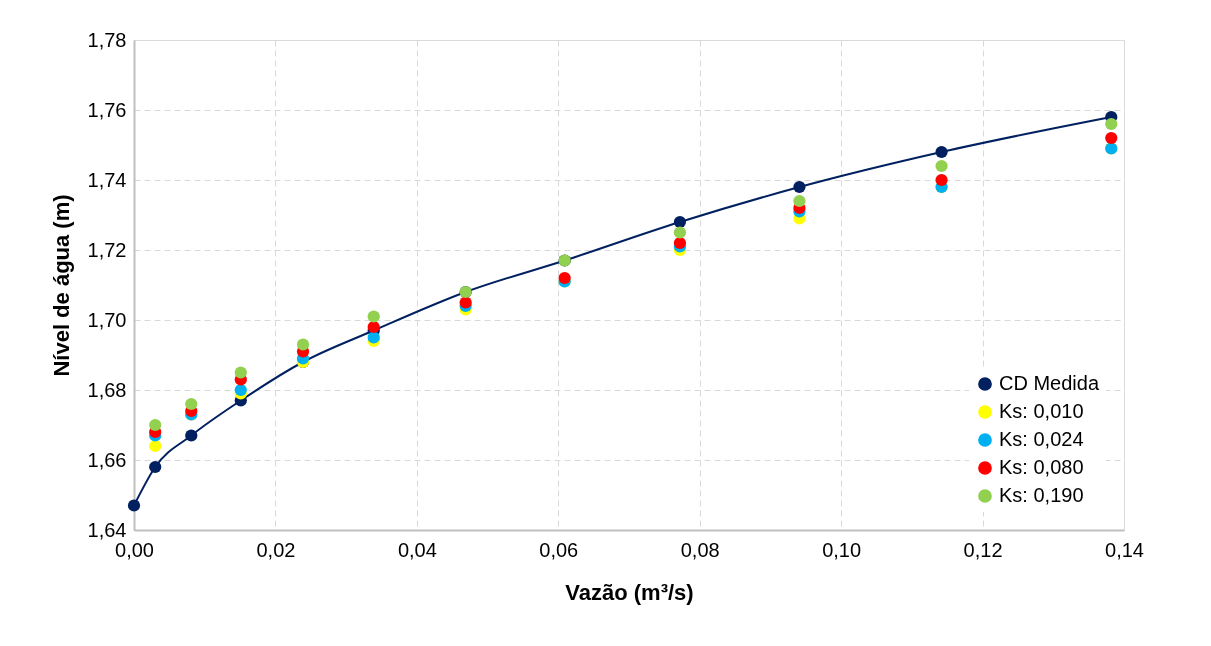  I want to click on y-tick-label: 1,74, so click(107, 179).